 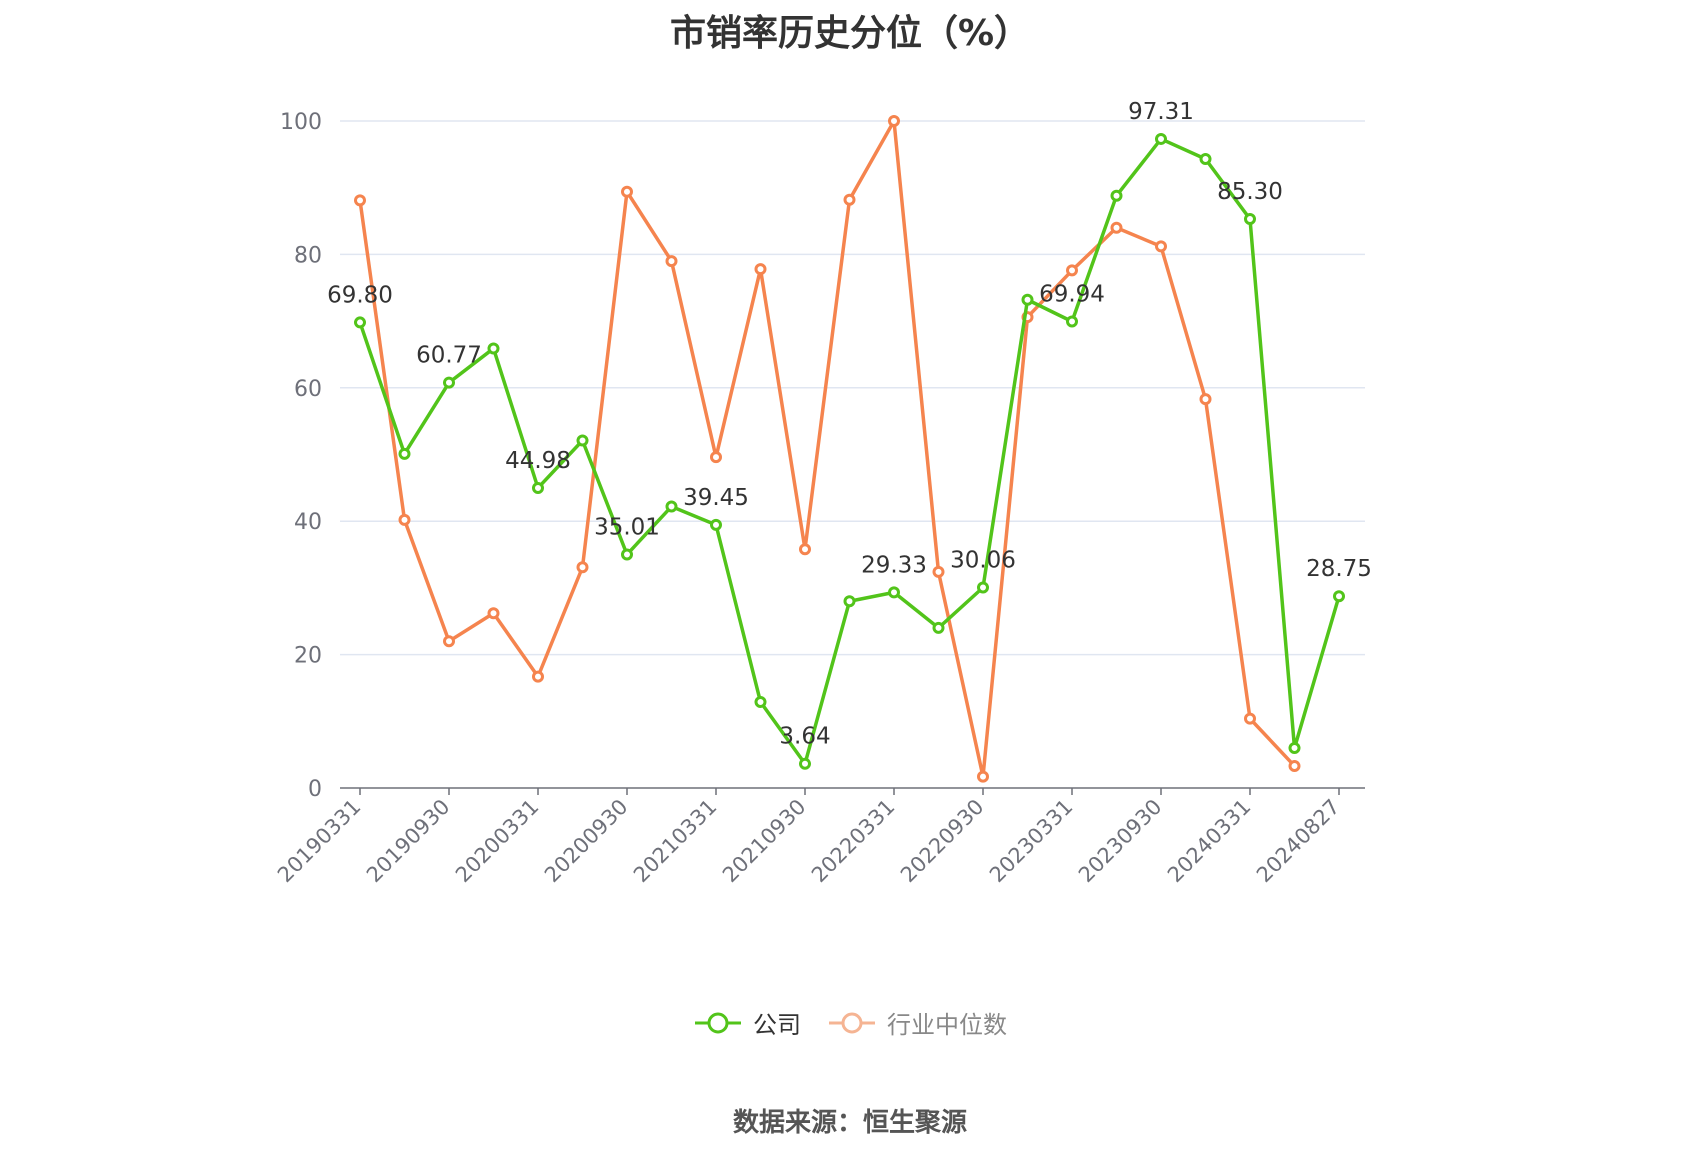 What do you see at coordinates (1161, 112) in the screenshot?
I see `data-label: 97.31` at bounding box center [1161, 112].